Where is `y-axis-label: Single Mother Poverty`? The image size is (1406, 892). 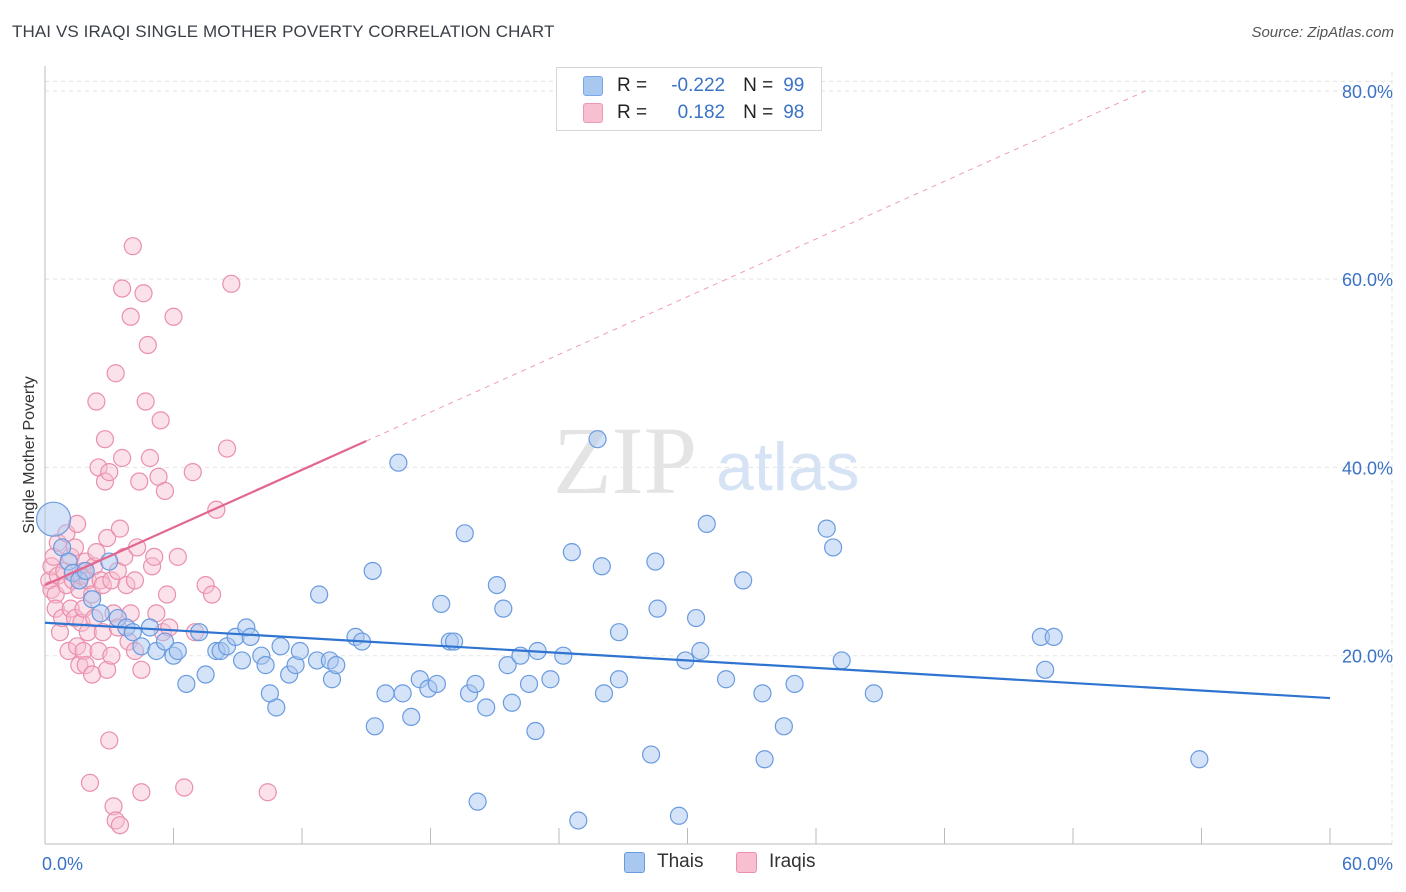 y-axis-label: Single Mother Poverty is located at coordinates (29, 454).